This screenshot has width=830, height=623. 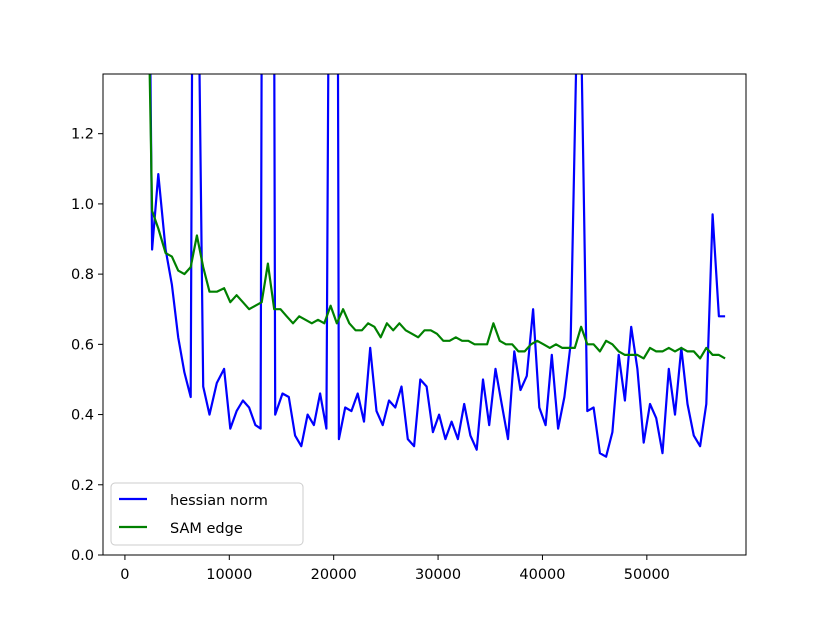 What do you see at coordinates (82, 275) in the screenshot?
I see `y-tick-label: 0.8` at bounding box center [82, 275].